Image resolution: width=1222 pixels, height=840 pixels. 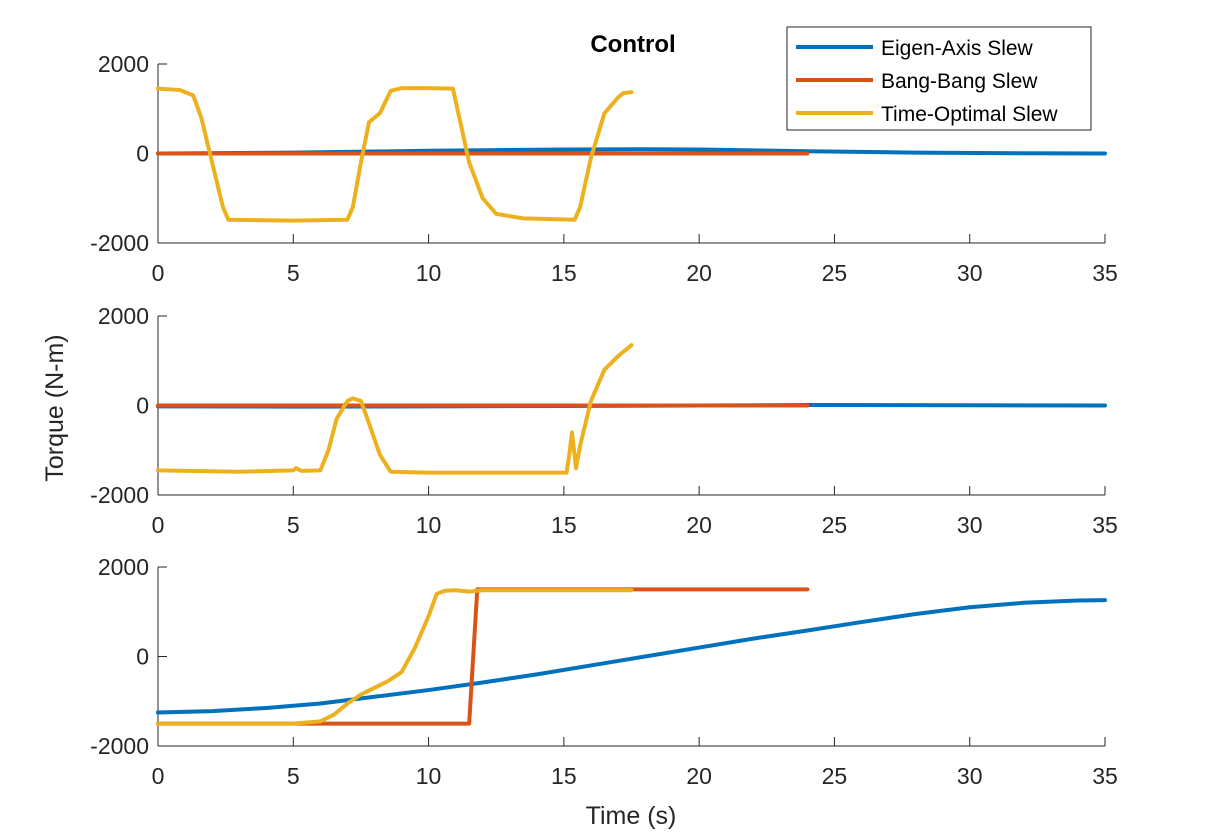 I want to click on legend-label-bang-bang: Bang-Bang Slew, so click(x=959, y=81).